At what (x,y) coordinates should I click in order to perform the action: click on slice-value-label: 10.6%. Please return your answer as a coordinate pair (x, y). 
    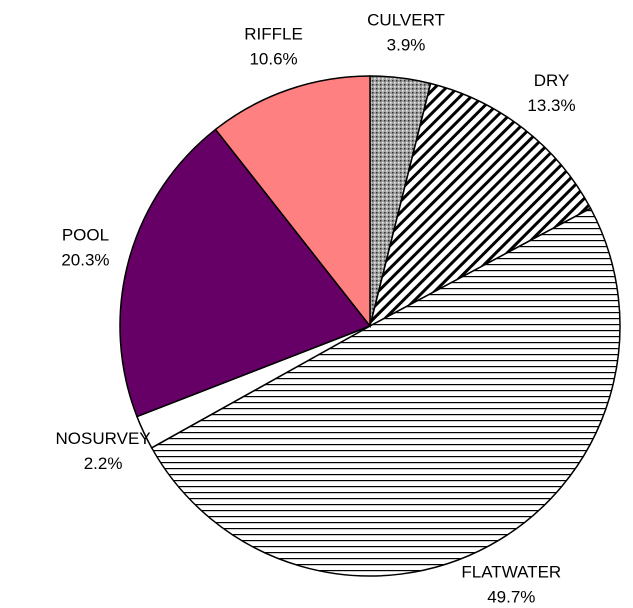
    Looking at the image, I should click on (273, 59).